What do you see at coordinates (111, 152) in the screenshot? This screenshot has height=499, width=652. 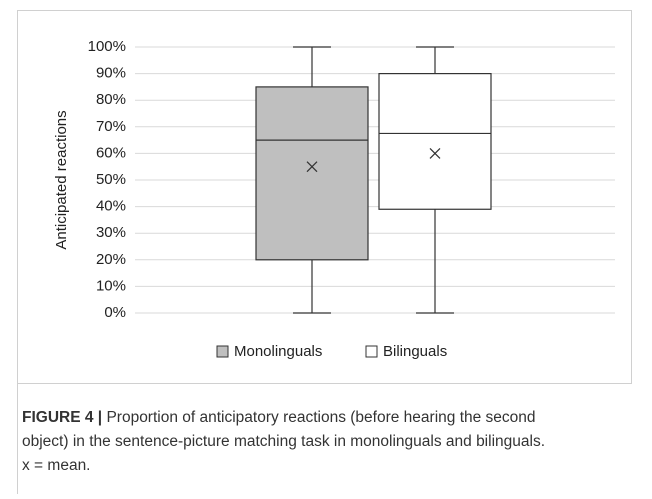 I see `y-tick-label: 60%` at bounding box center [111, 152].